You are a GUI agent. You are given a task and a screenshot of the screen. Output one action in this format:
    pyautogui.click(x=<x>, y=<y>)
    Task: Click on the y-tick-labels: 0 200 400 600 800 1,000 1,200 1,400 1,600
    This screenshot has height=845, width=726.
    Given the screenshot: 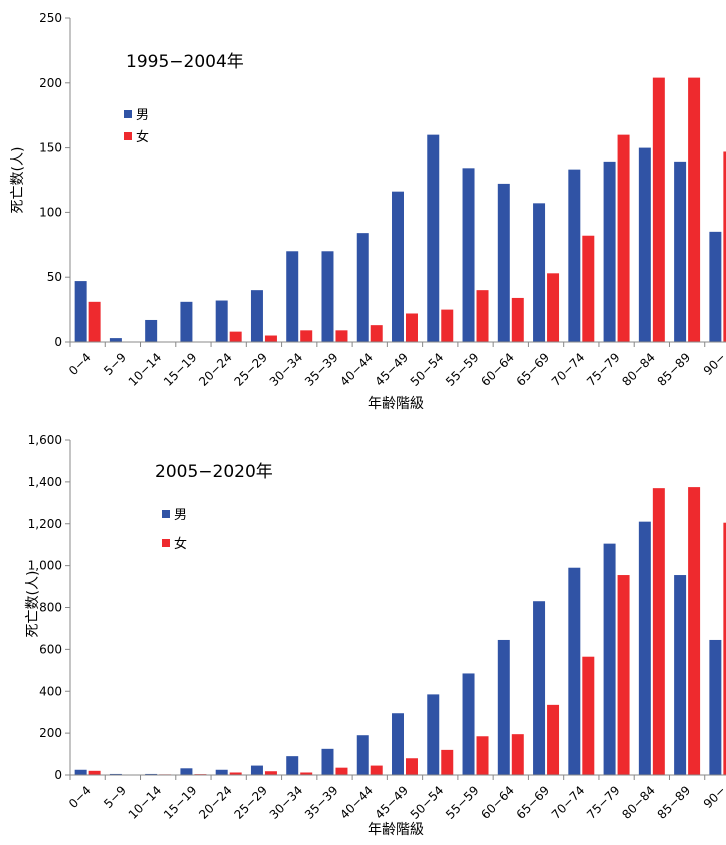 What is the action you would take?
    pyautogui.click(x=45, y=607)
    